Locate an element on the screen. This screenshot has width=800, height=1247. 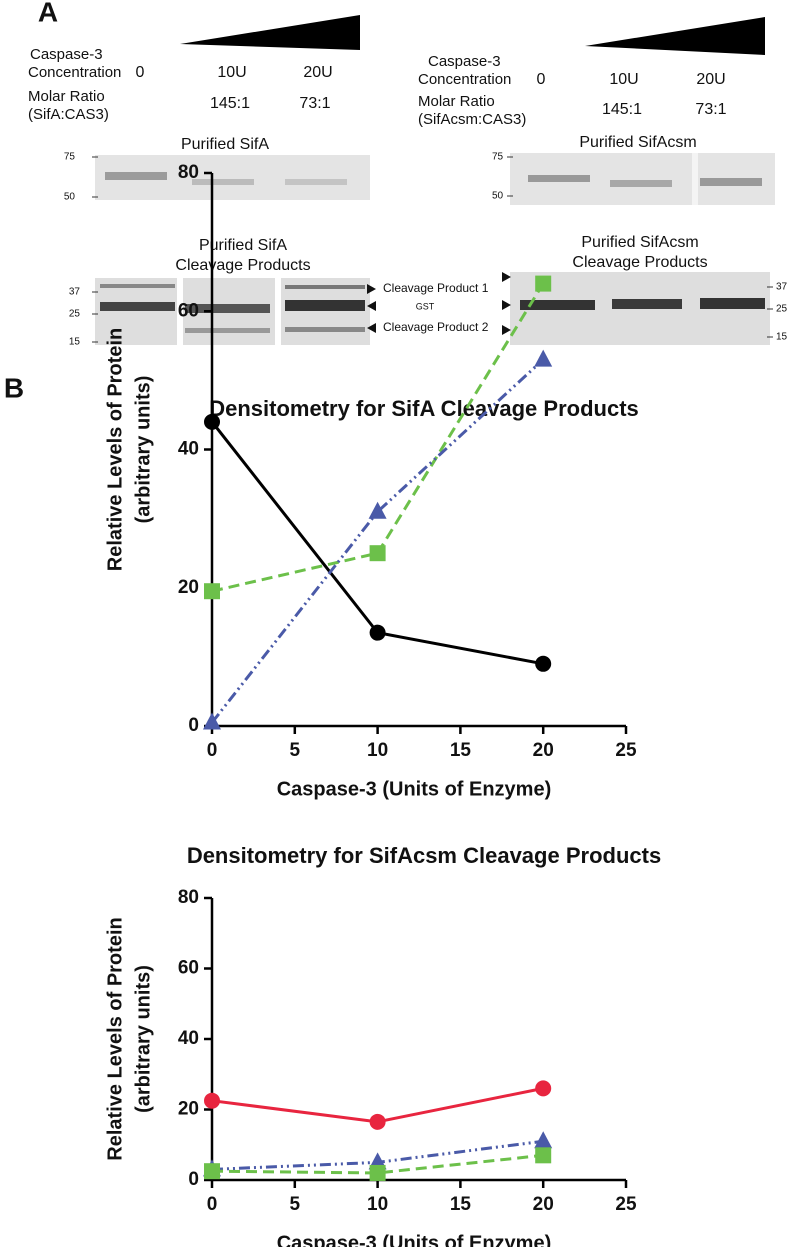
label: Cleavage Product 2 is located at coordinates (436, 327).